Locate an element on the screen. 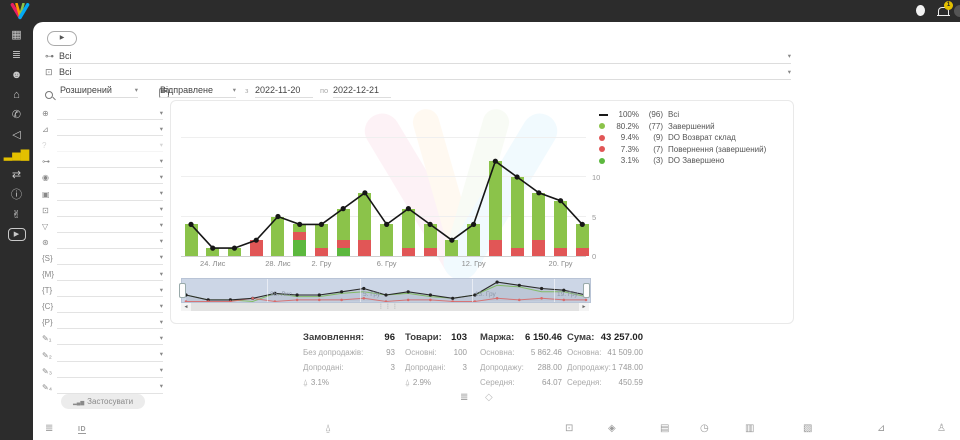 The width and height of the screenshot is (960, 440). ramp-icon: ⊿ is located at coordinates (881, 428).